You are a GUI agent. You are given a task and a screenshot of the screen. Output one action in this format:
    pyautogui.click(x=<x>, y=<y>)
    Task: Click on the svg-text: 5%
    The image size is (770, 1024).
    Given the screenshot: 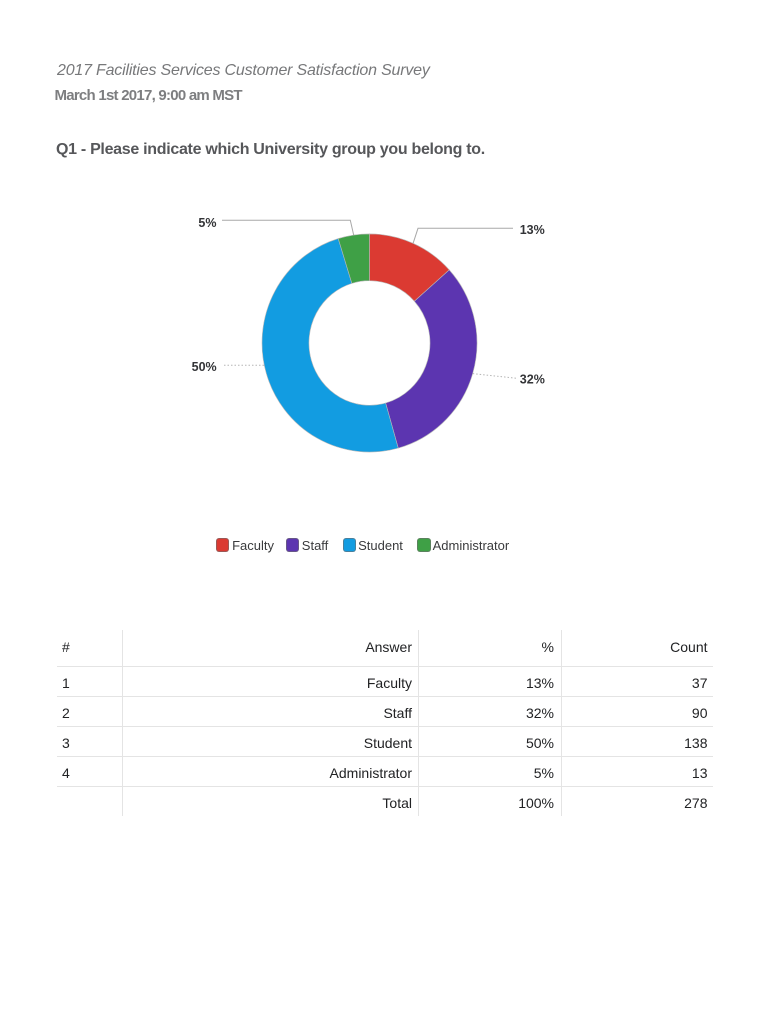 What is the action you would take?
    pyautogui.click(x=207, y=223)
    